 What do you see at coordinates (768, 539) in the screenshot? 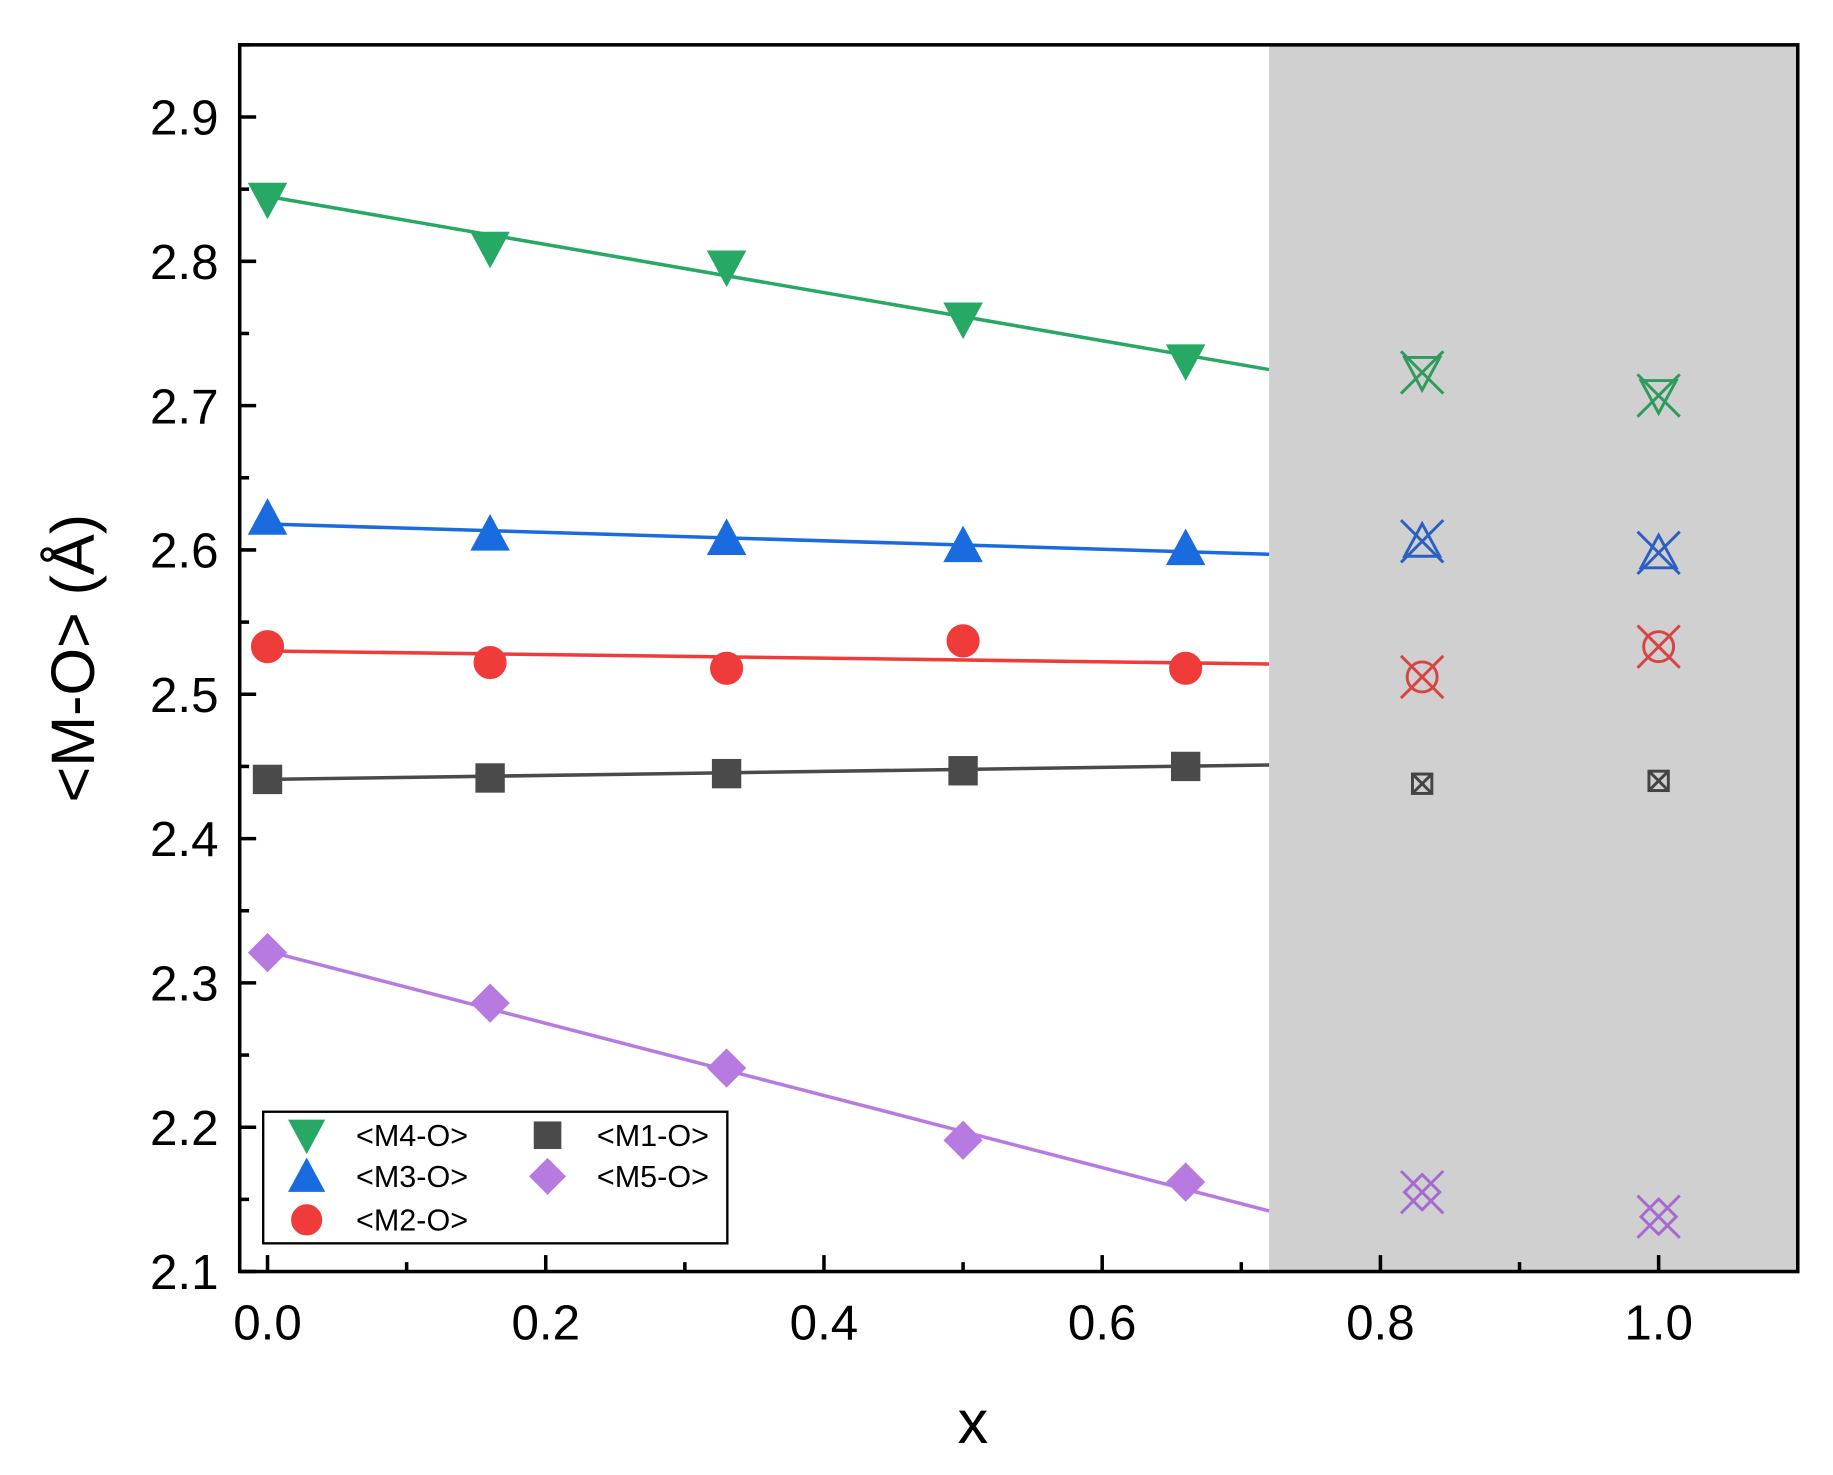
I see `fit-line-m3-o` at bounding box center [768, 539].